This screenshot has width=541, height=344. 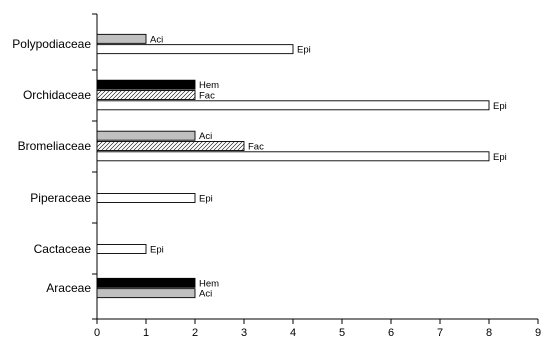 I want to click on x-tick-label: 8, so click(x=489, y=333).